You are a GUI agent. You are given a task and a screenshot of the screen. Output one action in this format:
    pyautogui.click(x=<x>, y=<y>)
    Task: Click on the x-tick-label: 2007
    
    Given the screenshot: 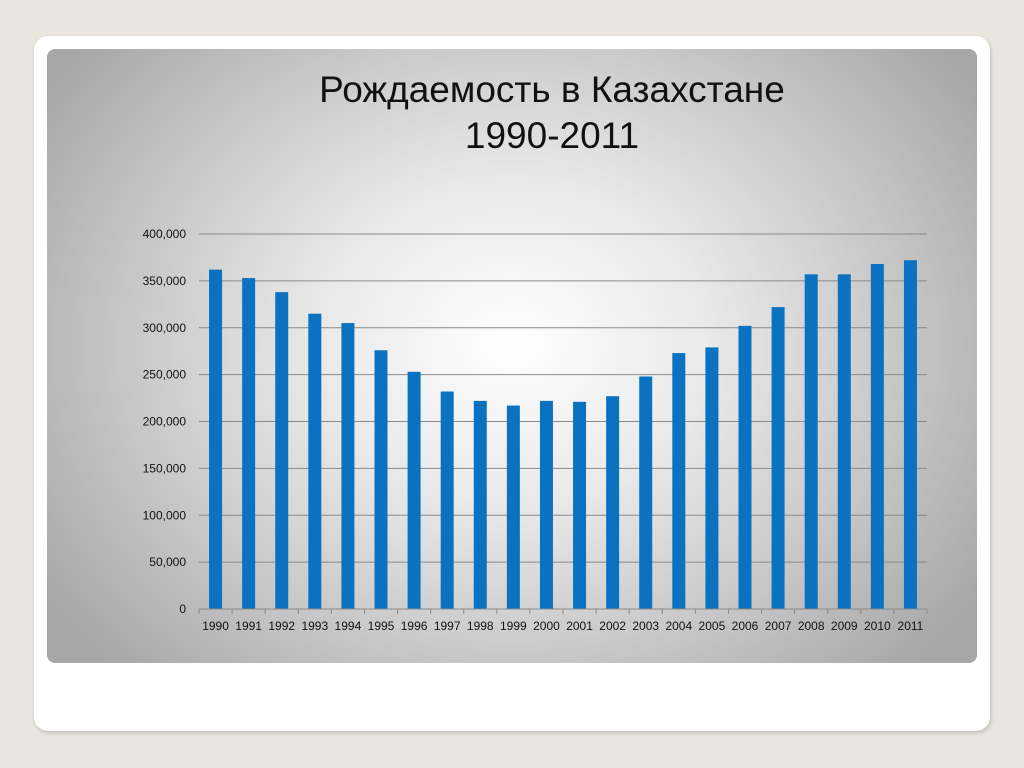 What is the action you would take?
    pyautogui.click(x=778, y=626)
    